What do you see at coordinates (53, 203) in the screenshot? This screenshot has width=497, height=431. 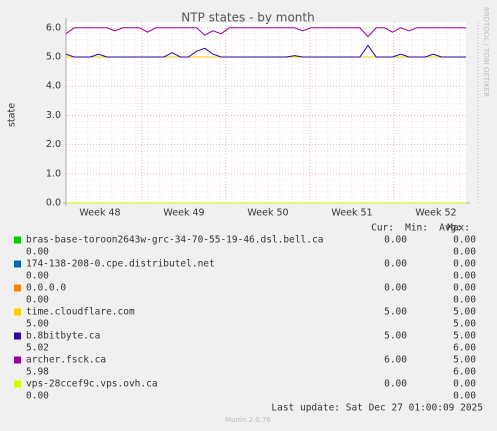 I see `y-tick-label: 0.0` at bounding box center [53, 203].